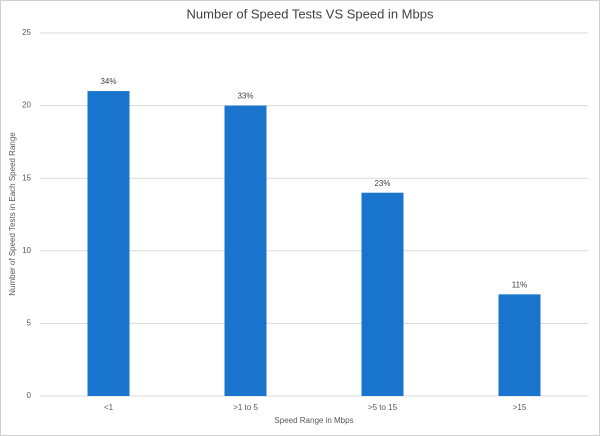  I want to click on data-label: 34%, so click(108, 81).